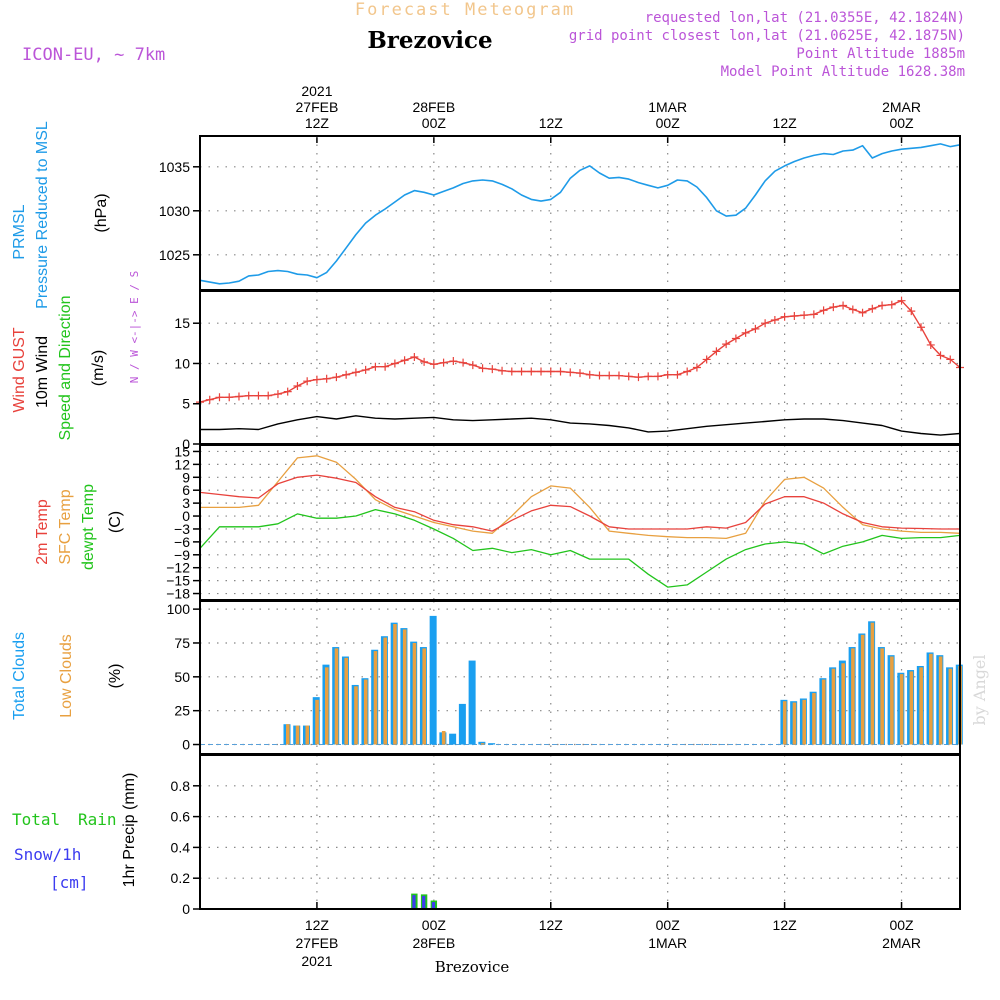 This screenshot has width=1000, height=1000. Describe the element at coordinates (174, 211) in the screenshot. I see `pressure-ytick-label: 1030` at that location.